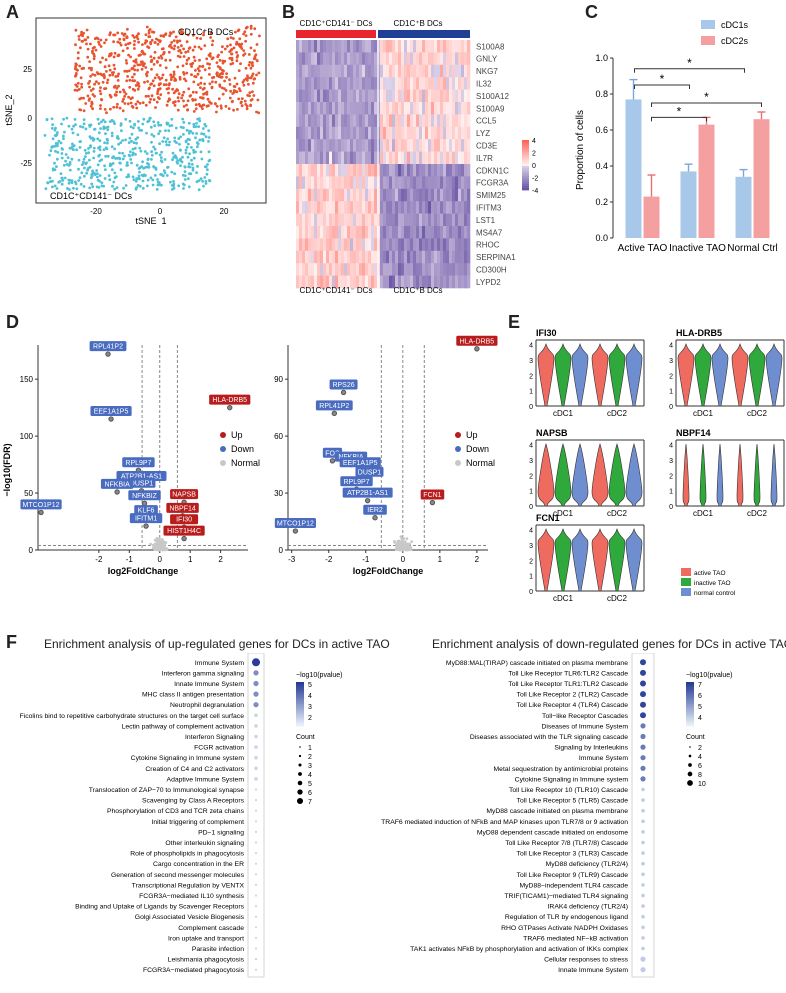 Image resolution: width=786 pixels, height=993 pixels. I want to click on violin-y-tick: 1, so click(531, 392).